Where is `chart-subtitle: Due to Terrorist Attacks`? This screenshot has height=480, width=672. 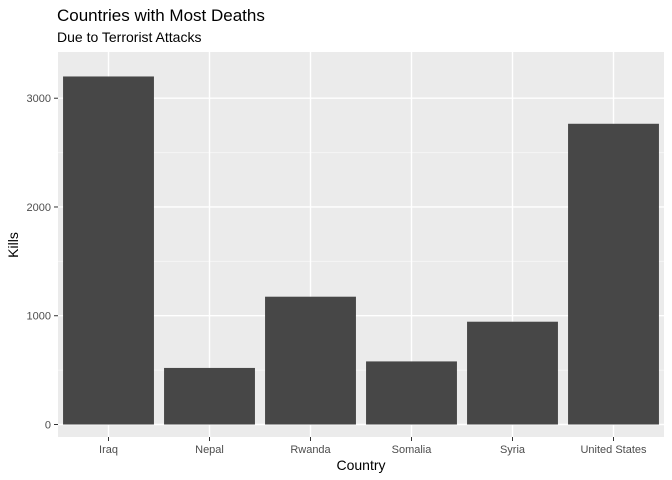 chart-subtitle: Due to Terrorist Attacks is located at coordinates (129, 37).